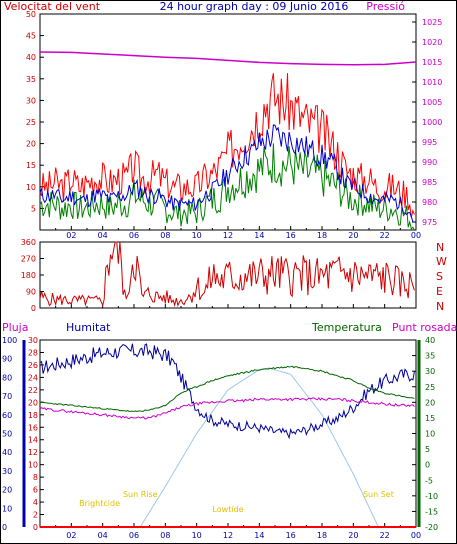 The height and width of the screenshot is (544, 457). Describe the element at coordinates (31, 79) in the screenshot. I see `y-left-tick-label: 35` at that location.